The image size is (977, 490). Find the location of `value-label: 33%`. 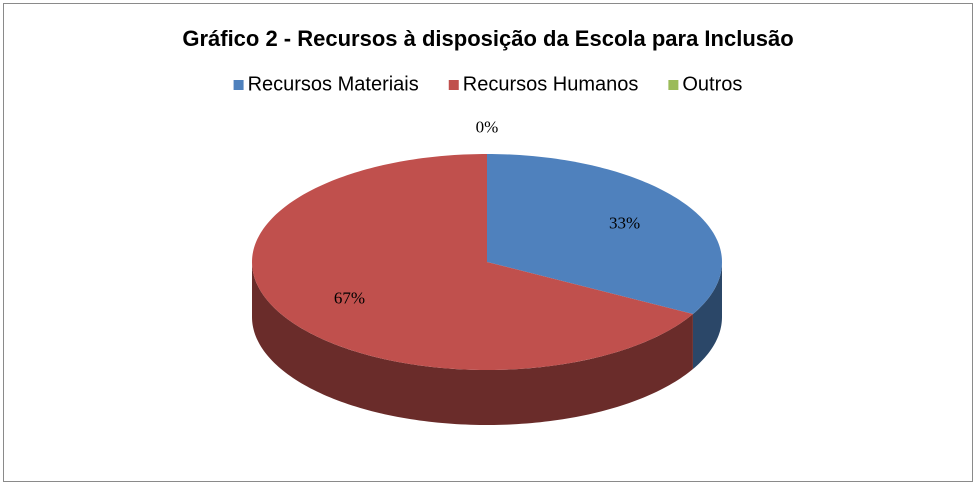

value-label: 33% is located at coordinates (624, 223).